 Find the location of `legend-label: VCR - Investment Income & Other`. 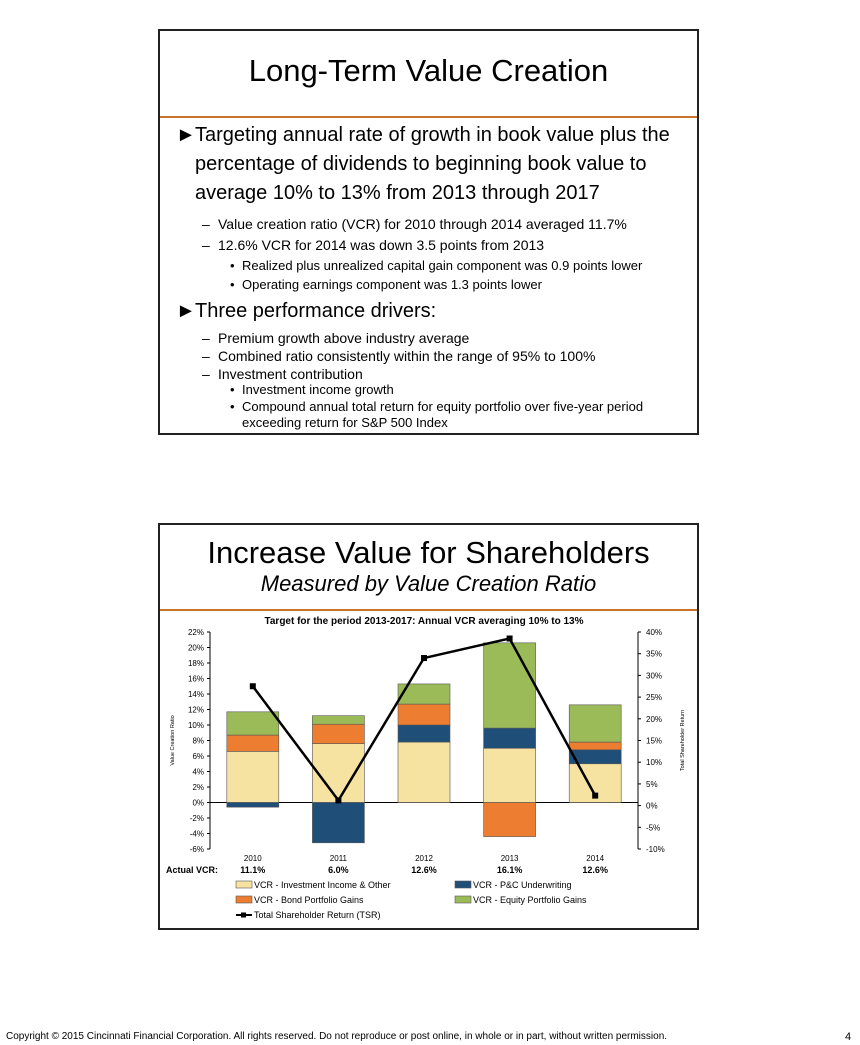

legend-label: VCR - Investment Income & Other is located at coordinates (322, 885).